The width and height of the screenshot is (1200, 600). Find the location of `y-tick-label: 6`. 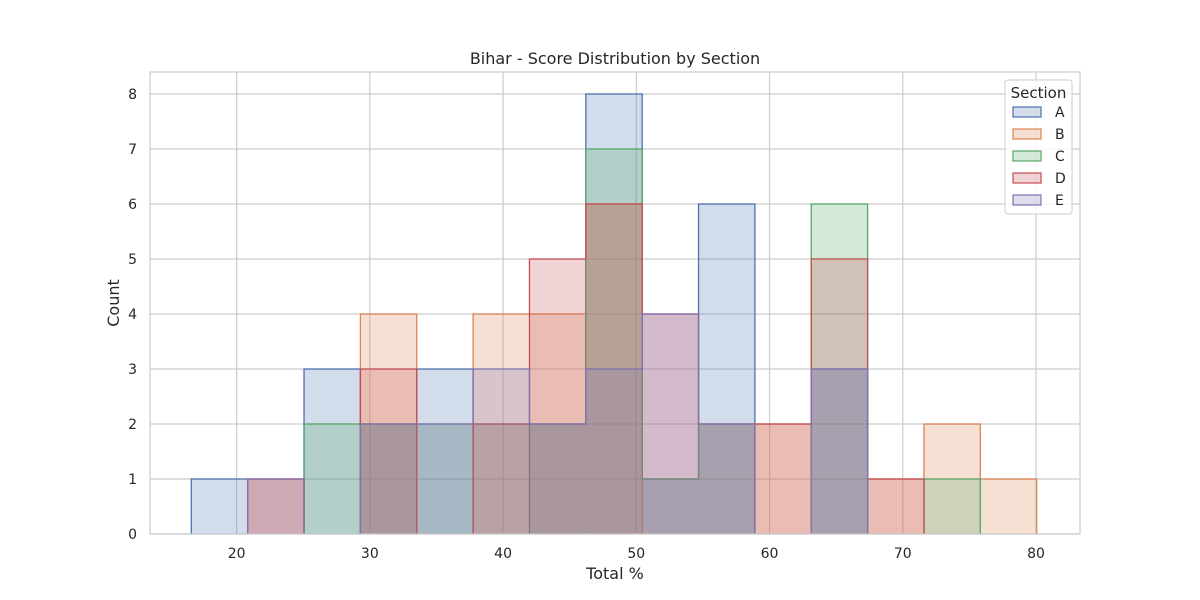

y-tick-label: 6 is located at coordinates (132, 205).